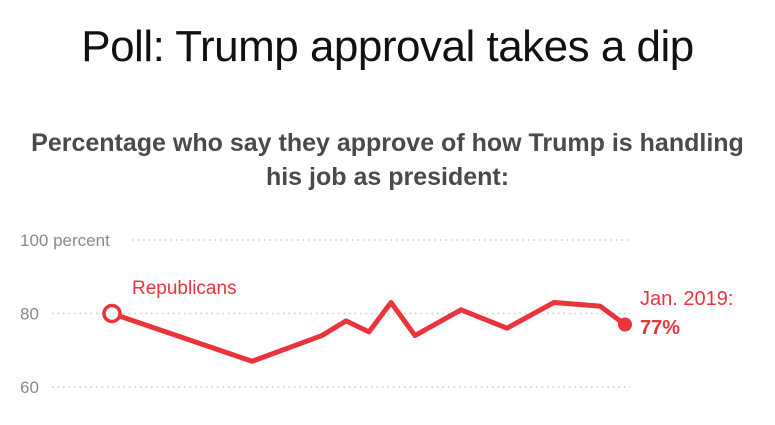 Image resolution: width=775 pixels, height=425 pixels. Describe the element at coordinates (387, 46) in the screenshot. I see `chart-title: Poll: Trump approval takes a dip` at that location.